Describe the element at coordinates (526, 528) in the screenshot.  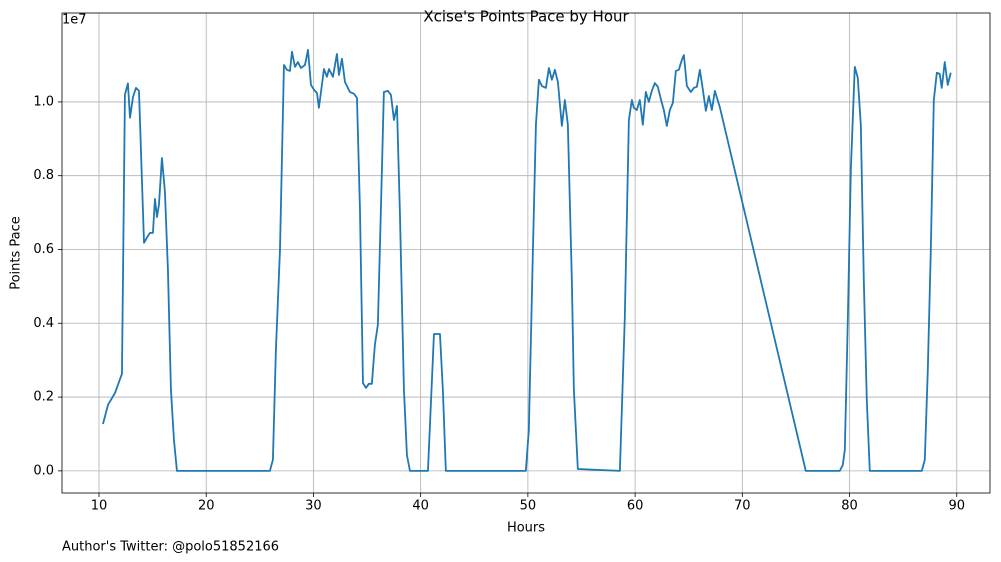
I see `x-axis-label: Hours` at that location.